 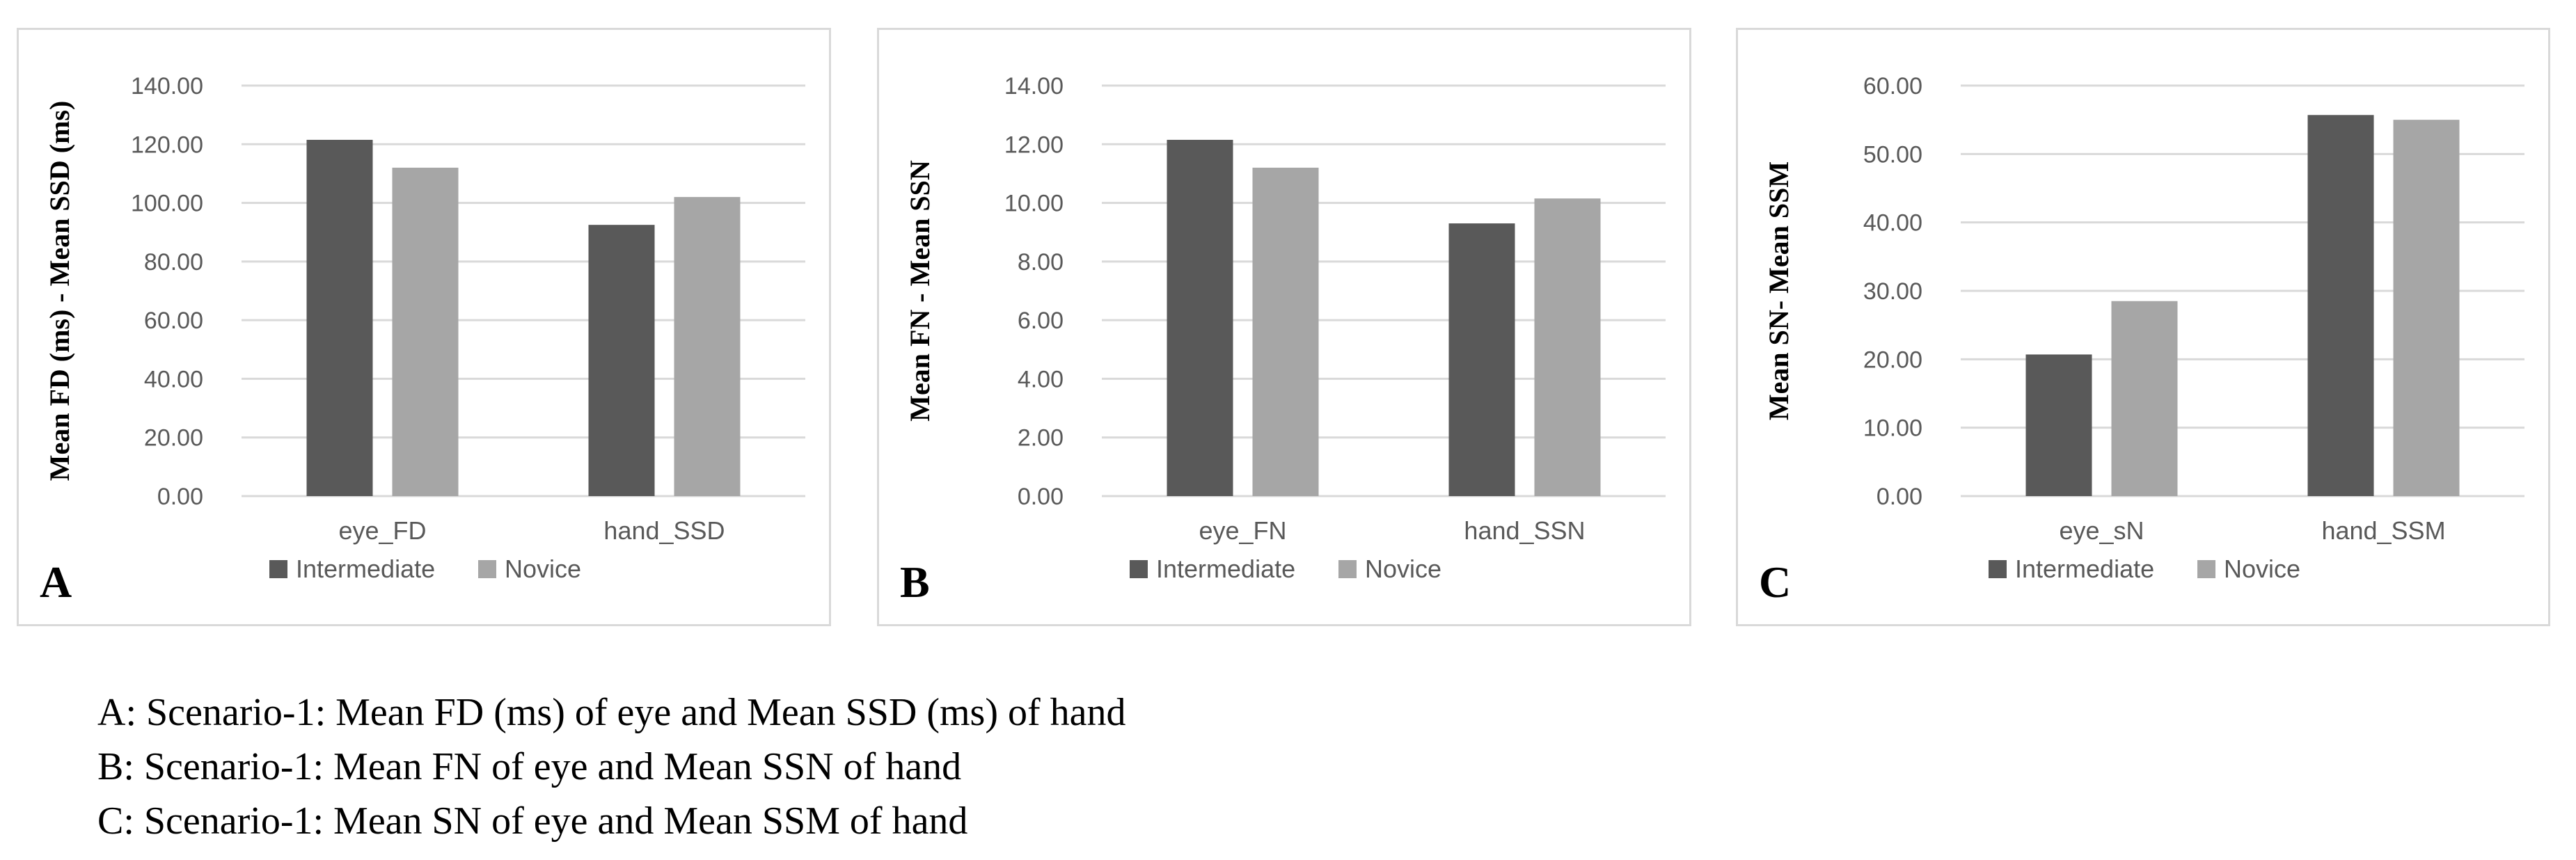 I want to click on y-tick-label-a-4: 80.00, so click(x=173, y=262).